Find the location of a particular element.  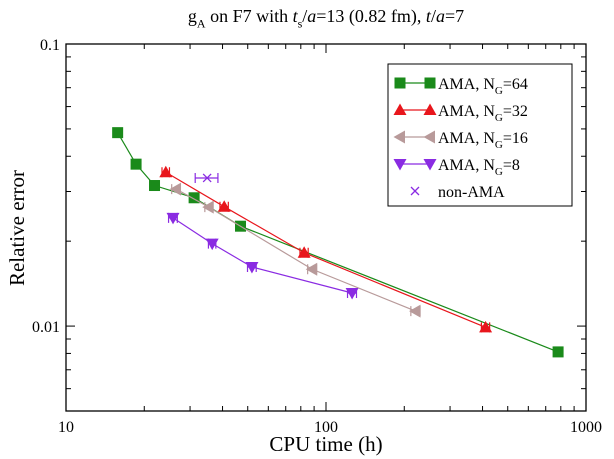

legend-label-part: =8 is located at coordinates (511, 165).